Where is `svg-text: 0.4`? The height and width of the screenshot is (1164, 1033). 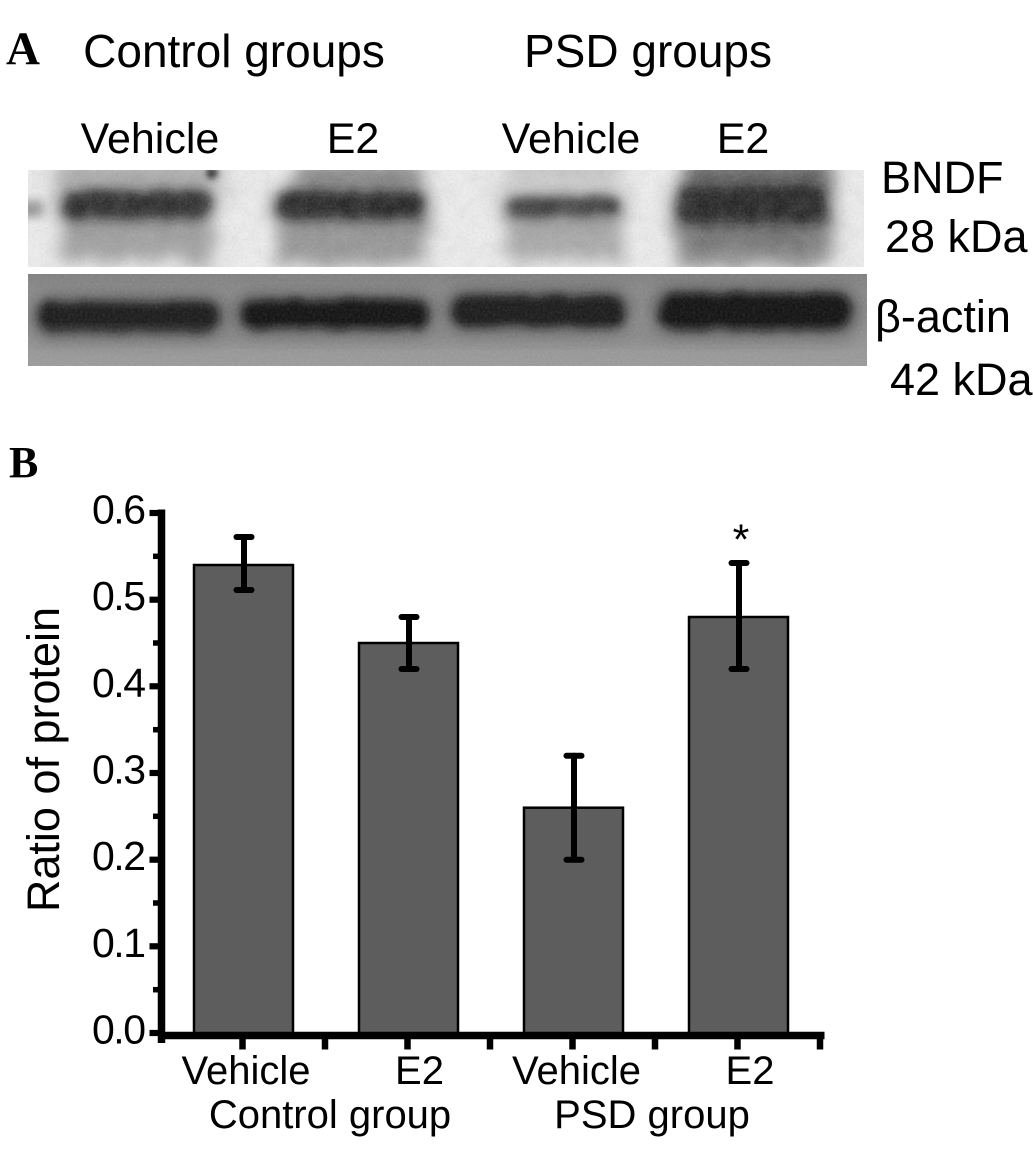
svg-text: 0.4 is located at coordinates (118, 683).